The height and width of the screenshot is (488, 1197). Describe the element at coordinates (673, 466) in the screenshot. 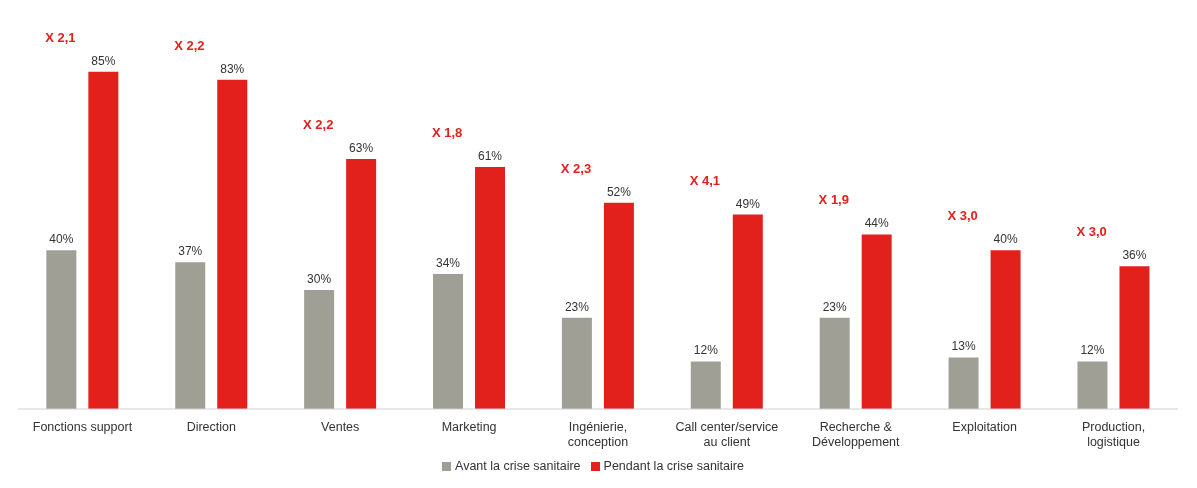

I see `legend-label: Pendant la crise sanitaire` at that location.